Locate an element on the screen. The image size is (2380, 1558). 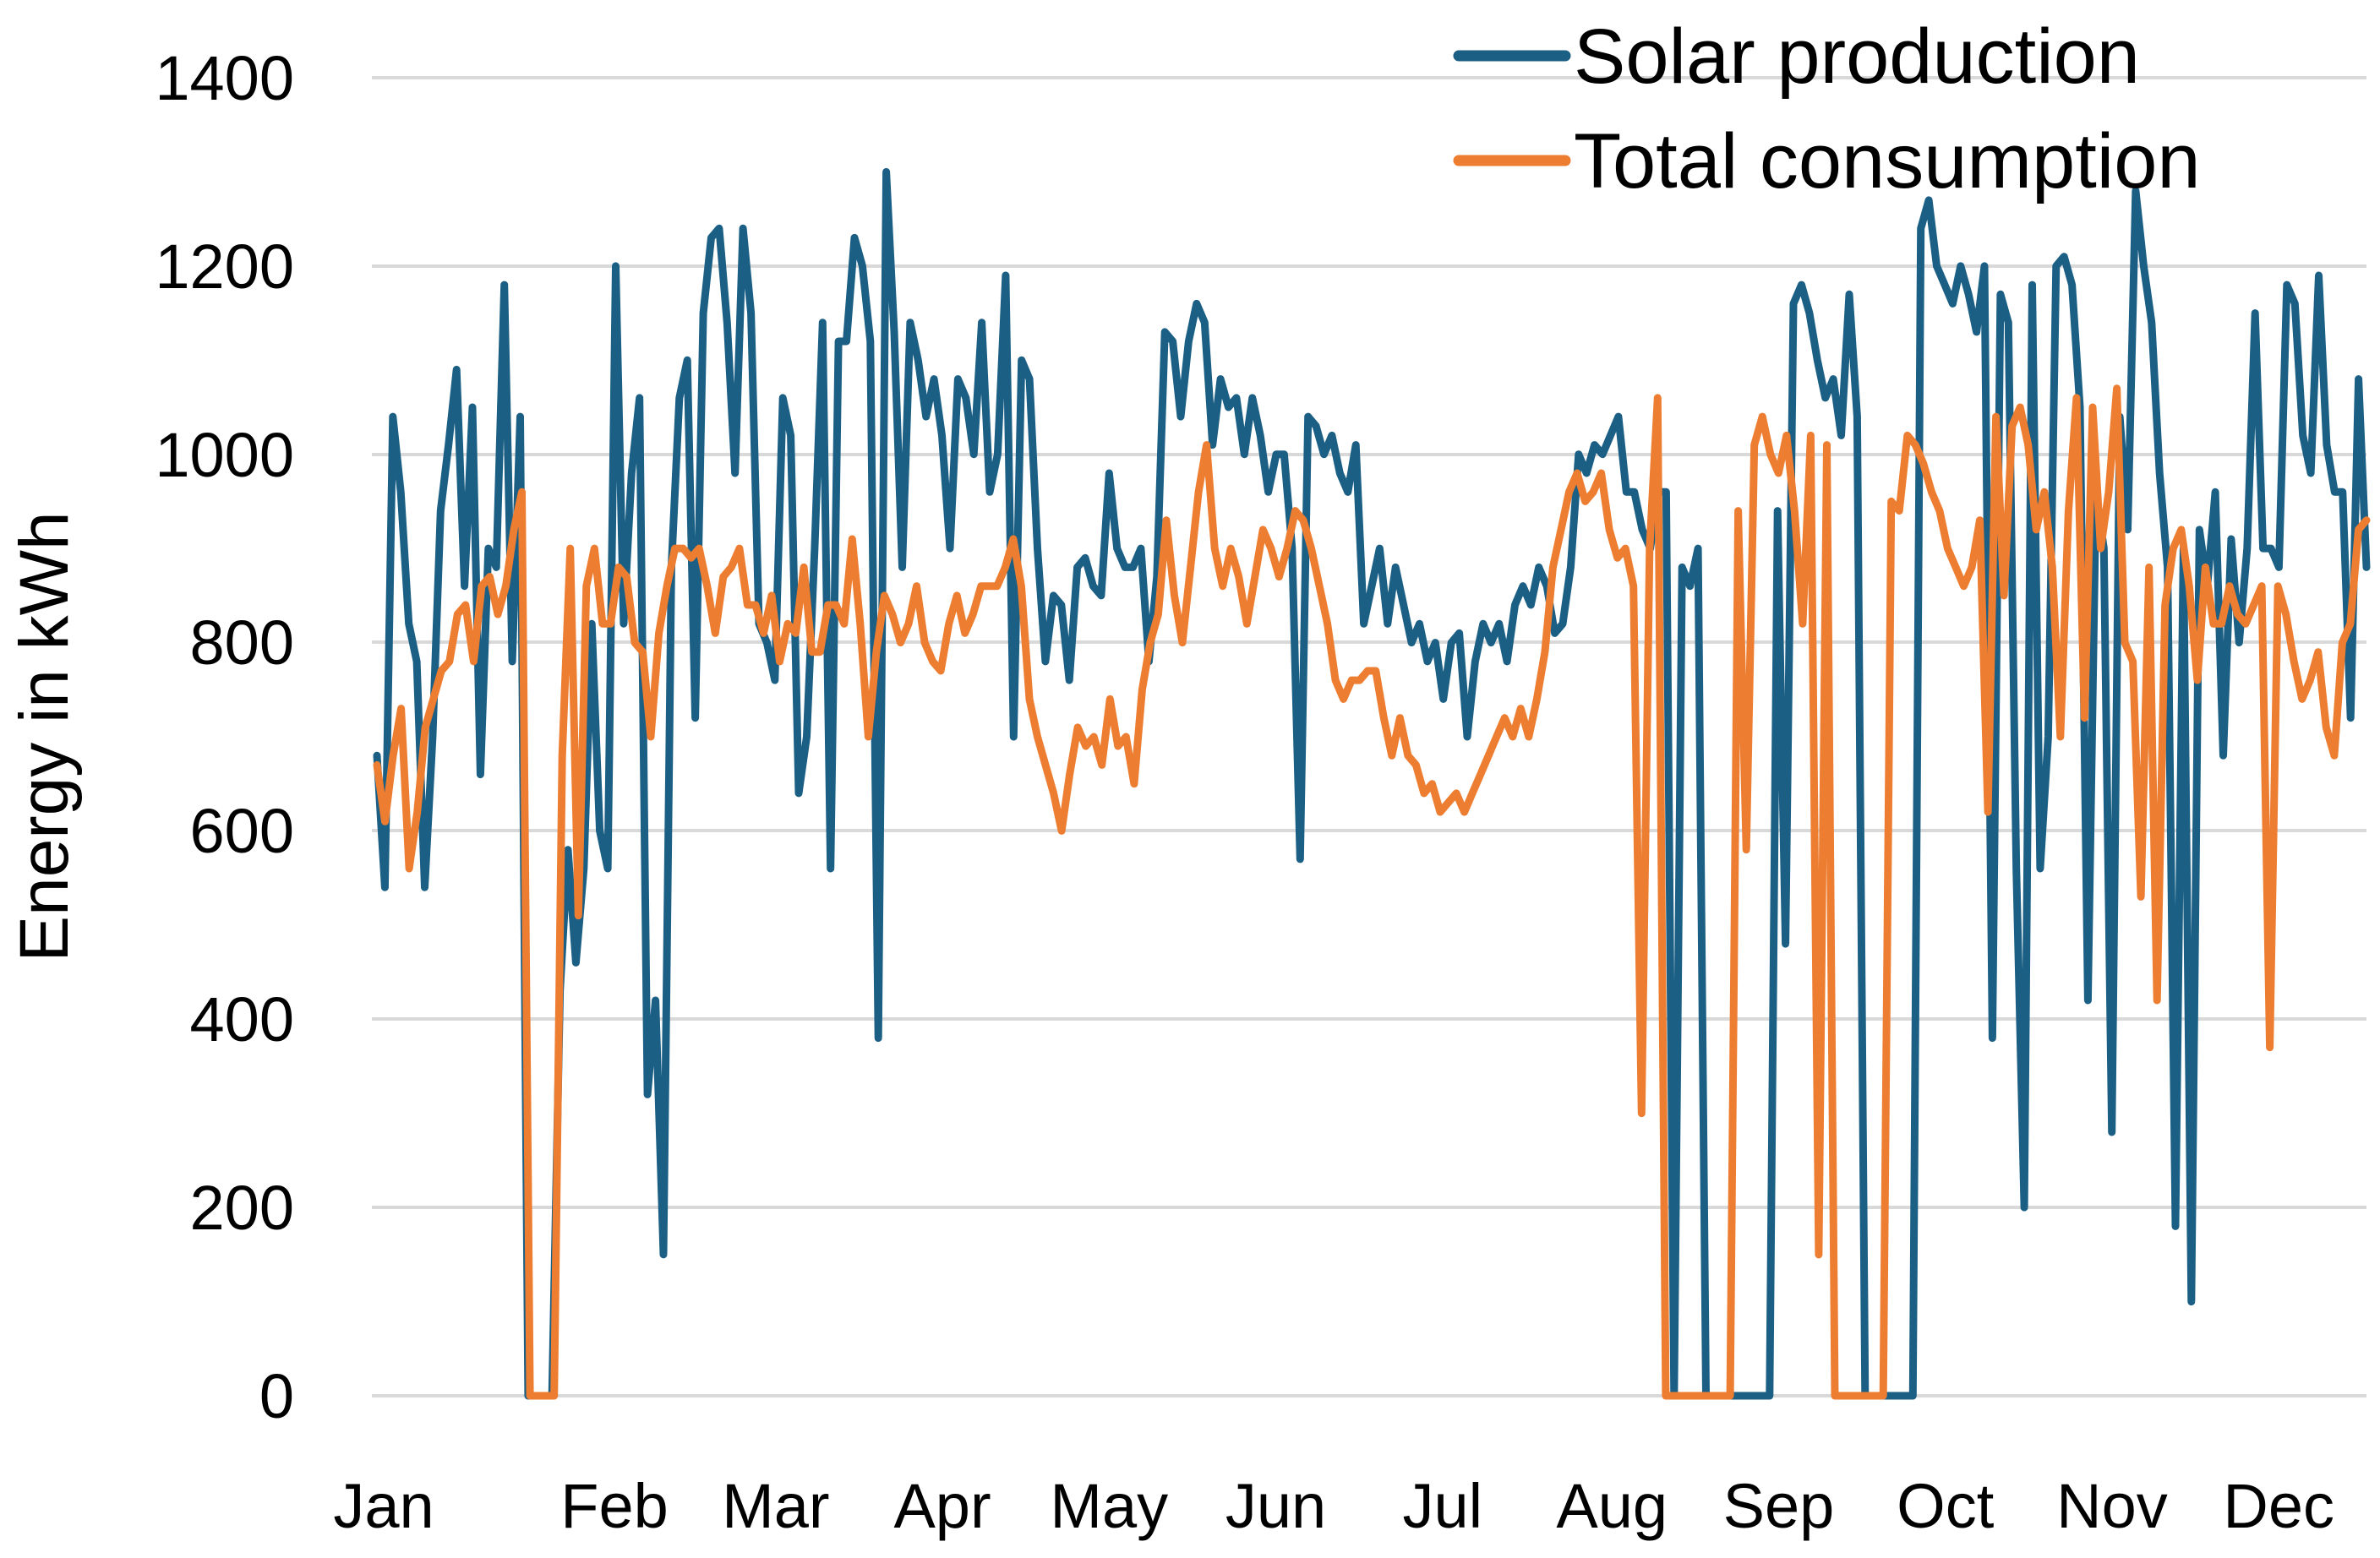
y-tick-label-200: 200 is located at coordinates (242, 1208).